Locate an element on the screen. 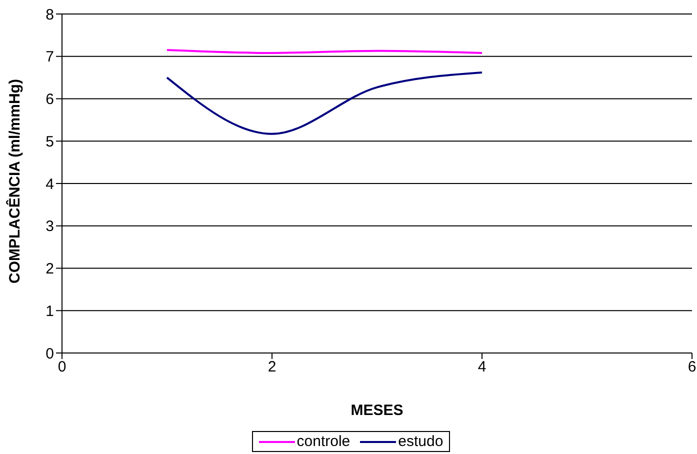 This screenshot has width=697, height=454. y-tick-label: 7 is located at coordinates (50, 57).